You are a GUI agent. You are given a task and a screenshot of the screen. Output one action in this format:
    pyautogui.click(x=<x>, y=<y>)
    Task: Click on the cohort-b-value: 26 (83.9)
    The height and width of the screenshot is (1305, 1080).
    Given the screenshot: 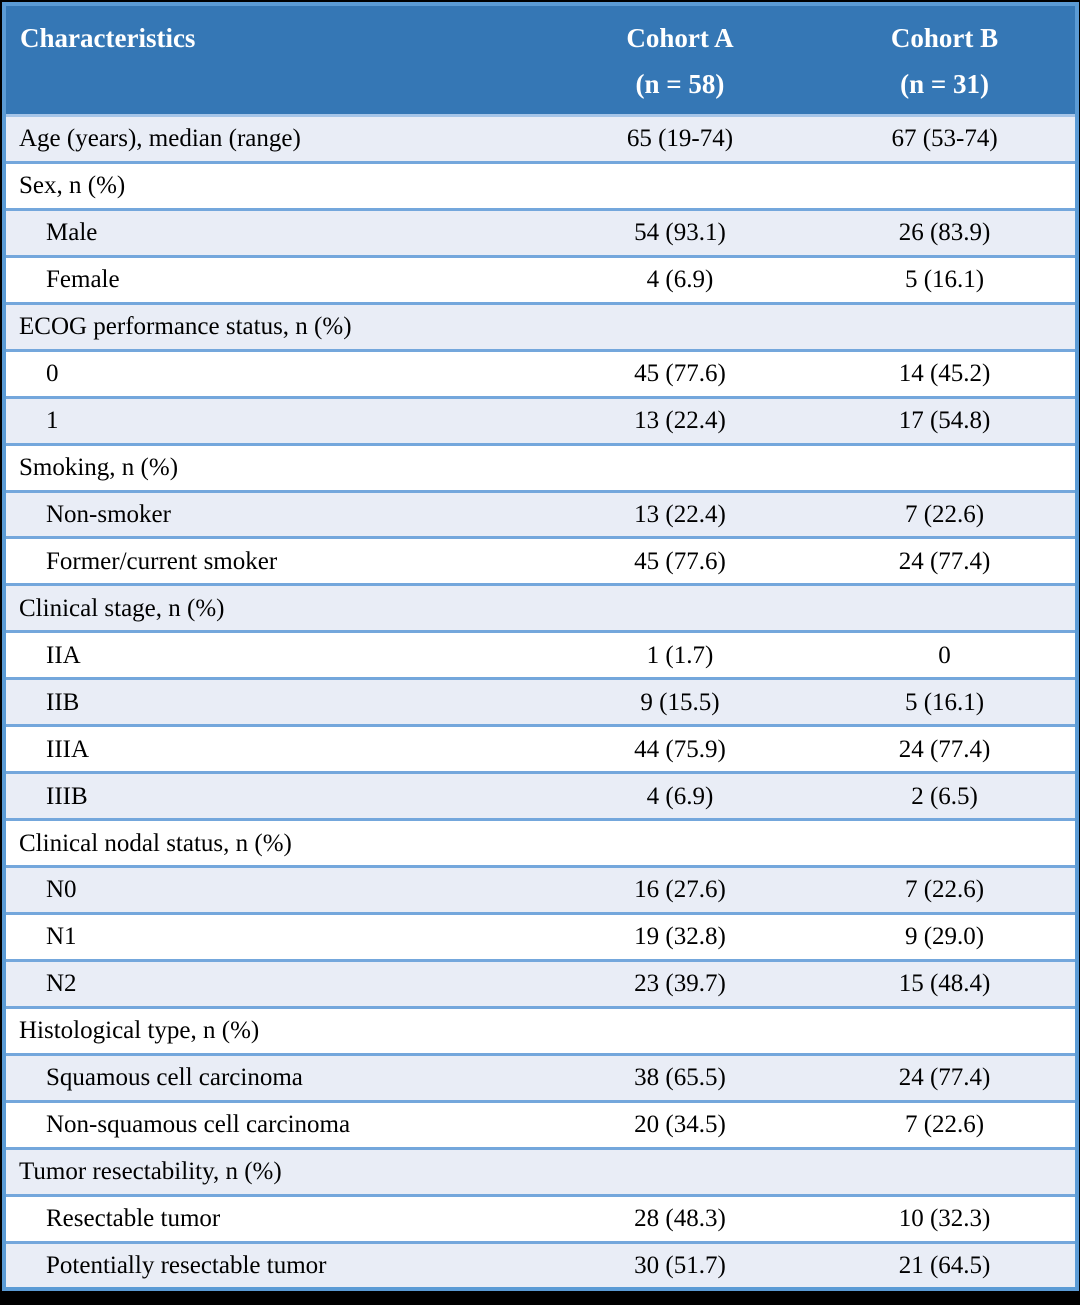 What is the action you would take?
    pyautogui.click(x=945, y=233)
    